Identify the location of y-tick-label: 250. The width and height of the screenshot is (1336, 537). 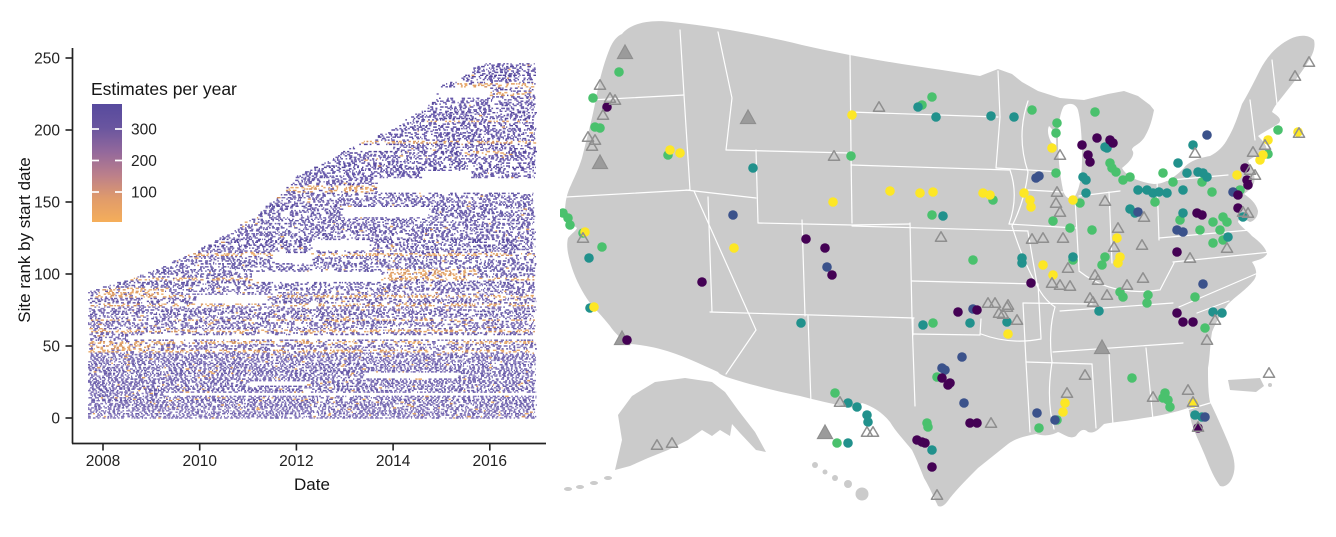
(47, 59).